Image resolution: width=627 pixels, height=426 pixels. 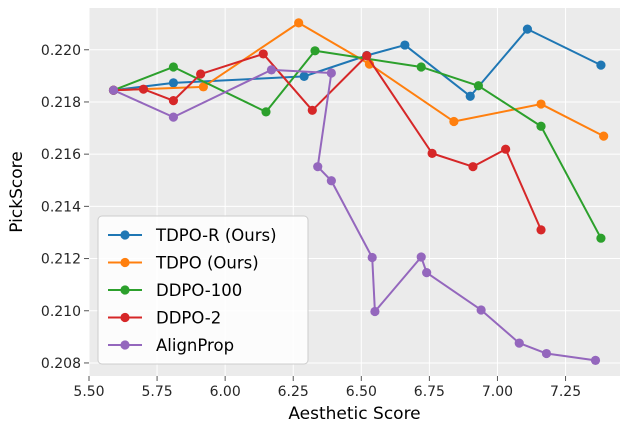 I want to click on legend-item: DDPO-100, so click(x=175, y=290).